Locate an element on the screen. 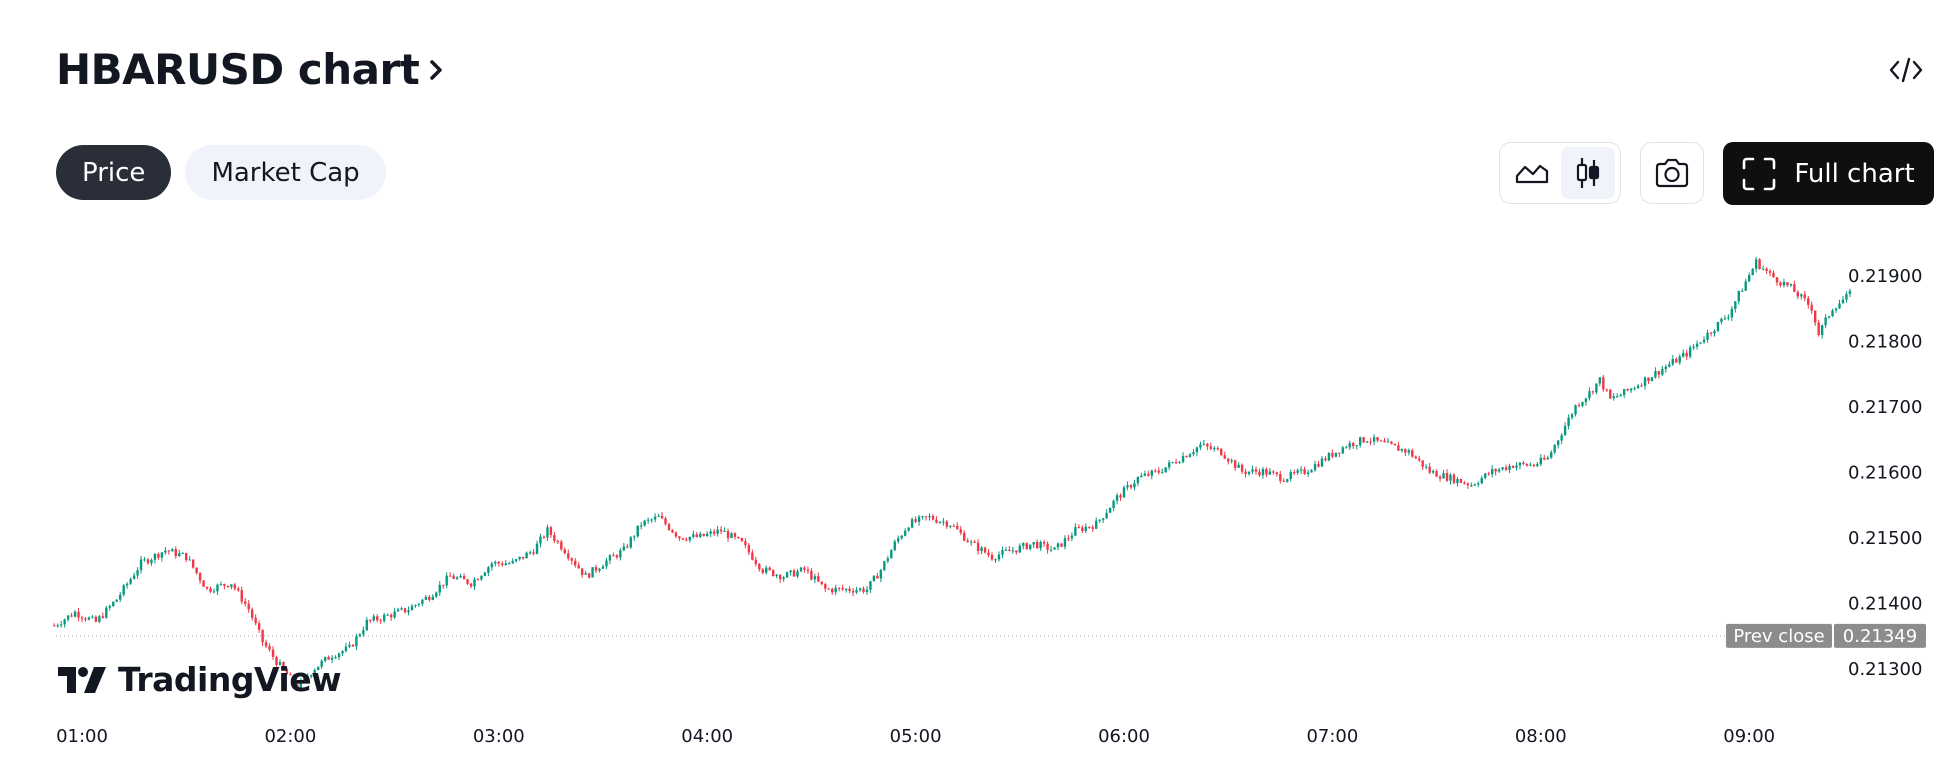 The image size is (1946, 783). candles-chart-button is located at coordinates (1588, 173).